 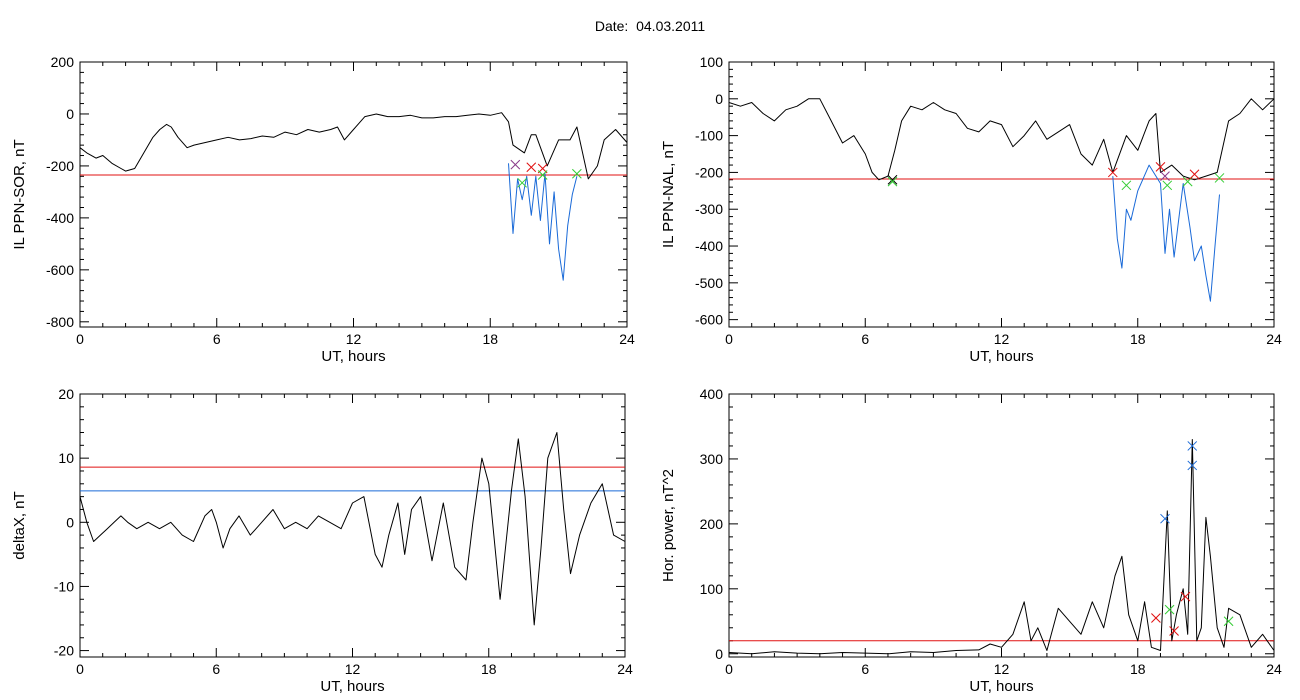 I want to click on y-axis-label: Hor. power, nT^2, so click(x=668, y=525).